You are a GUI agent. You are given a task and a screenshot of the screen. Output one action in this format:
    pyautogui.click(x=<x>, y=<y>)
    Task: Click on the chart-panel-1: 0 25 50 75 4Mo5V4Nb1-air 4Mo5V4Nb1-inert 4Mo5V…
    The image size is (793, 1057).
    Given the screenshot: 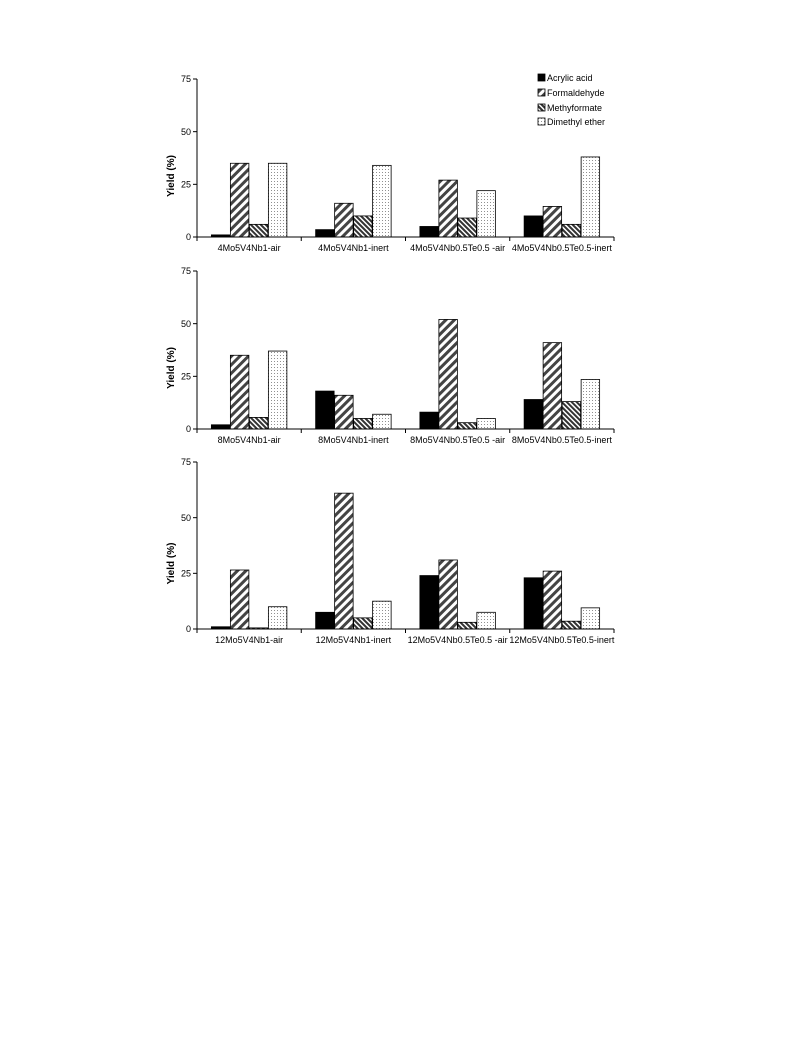 What is the action you would take?
    pyautogui.click(x=390, y=163)
    